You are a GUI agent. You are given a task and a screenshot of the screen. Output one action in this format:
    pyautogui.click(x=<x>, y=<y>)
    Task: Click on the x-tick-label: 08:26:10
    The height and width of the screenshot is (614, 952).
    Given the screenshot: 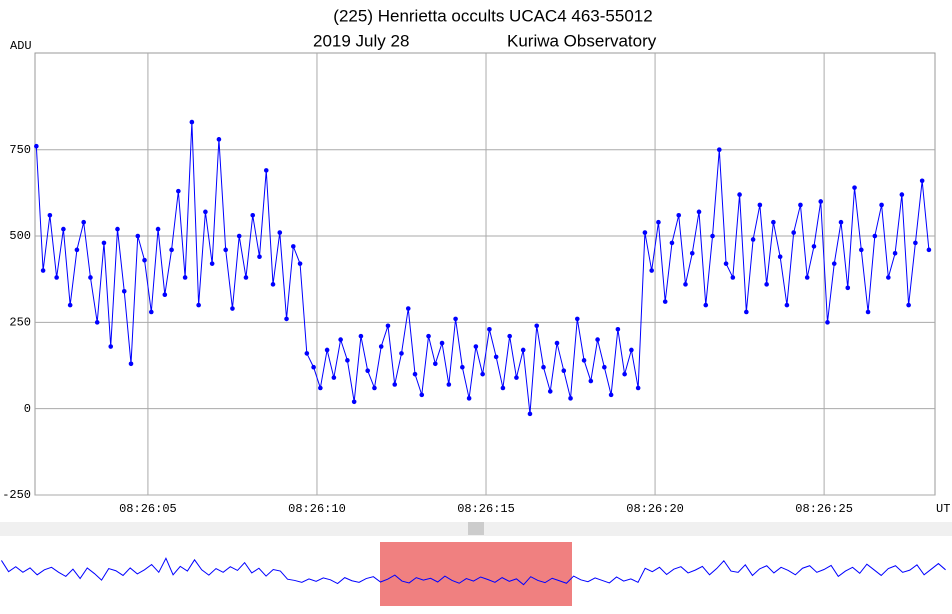 What is the action you would take?
    pyautogui.click(x=317, y=509)
    